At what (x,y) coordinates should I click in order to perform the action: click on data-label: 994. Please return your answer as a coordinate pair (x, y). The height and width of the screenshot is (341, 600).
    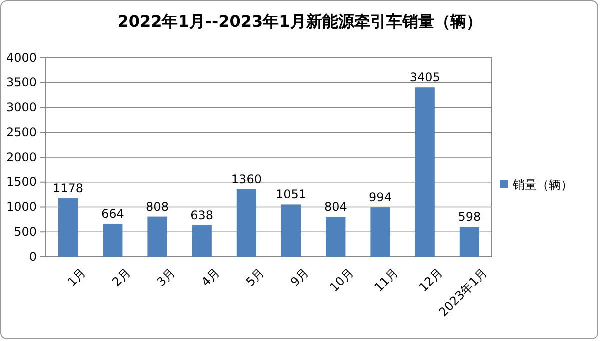
    Looking at the image, I should click on (380, 197).